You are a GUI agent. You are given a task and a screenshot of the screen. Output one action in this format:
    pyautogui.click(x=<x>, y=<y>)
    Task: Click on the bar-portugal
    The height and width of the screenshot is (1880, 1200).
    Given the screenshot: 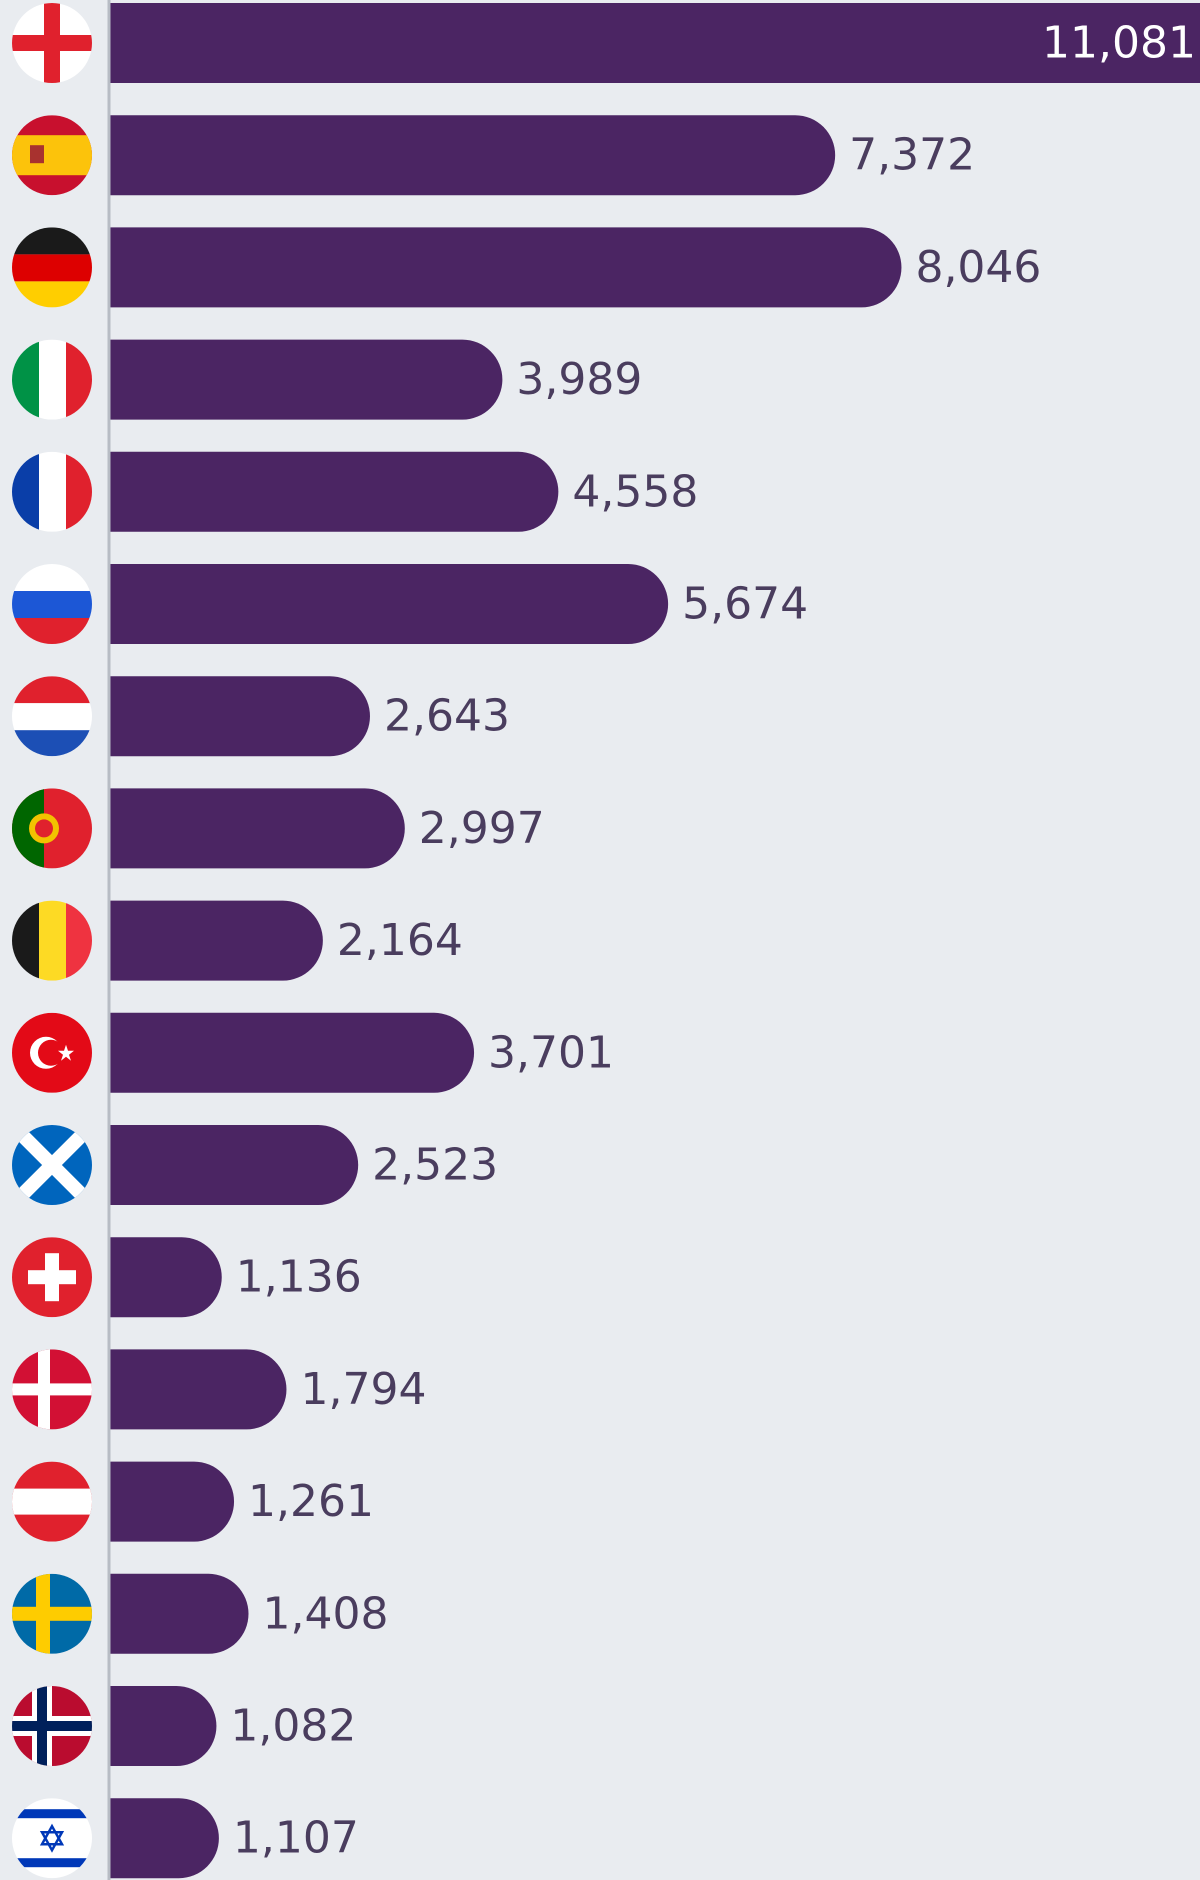 What is the action you would take?
    pyautogui.click(x=257, y=828)
    